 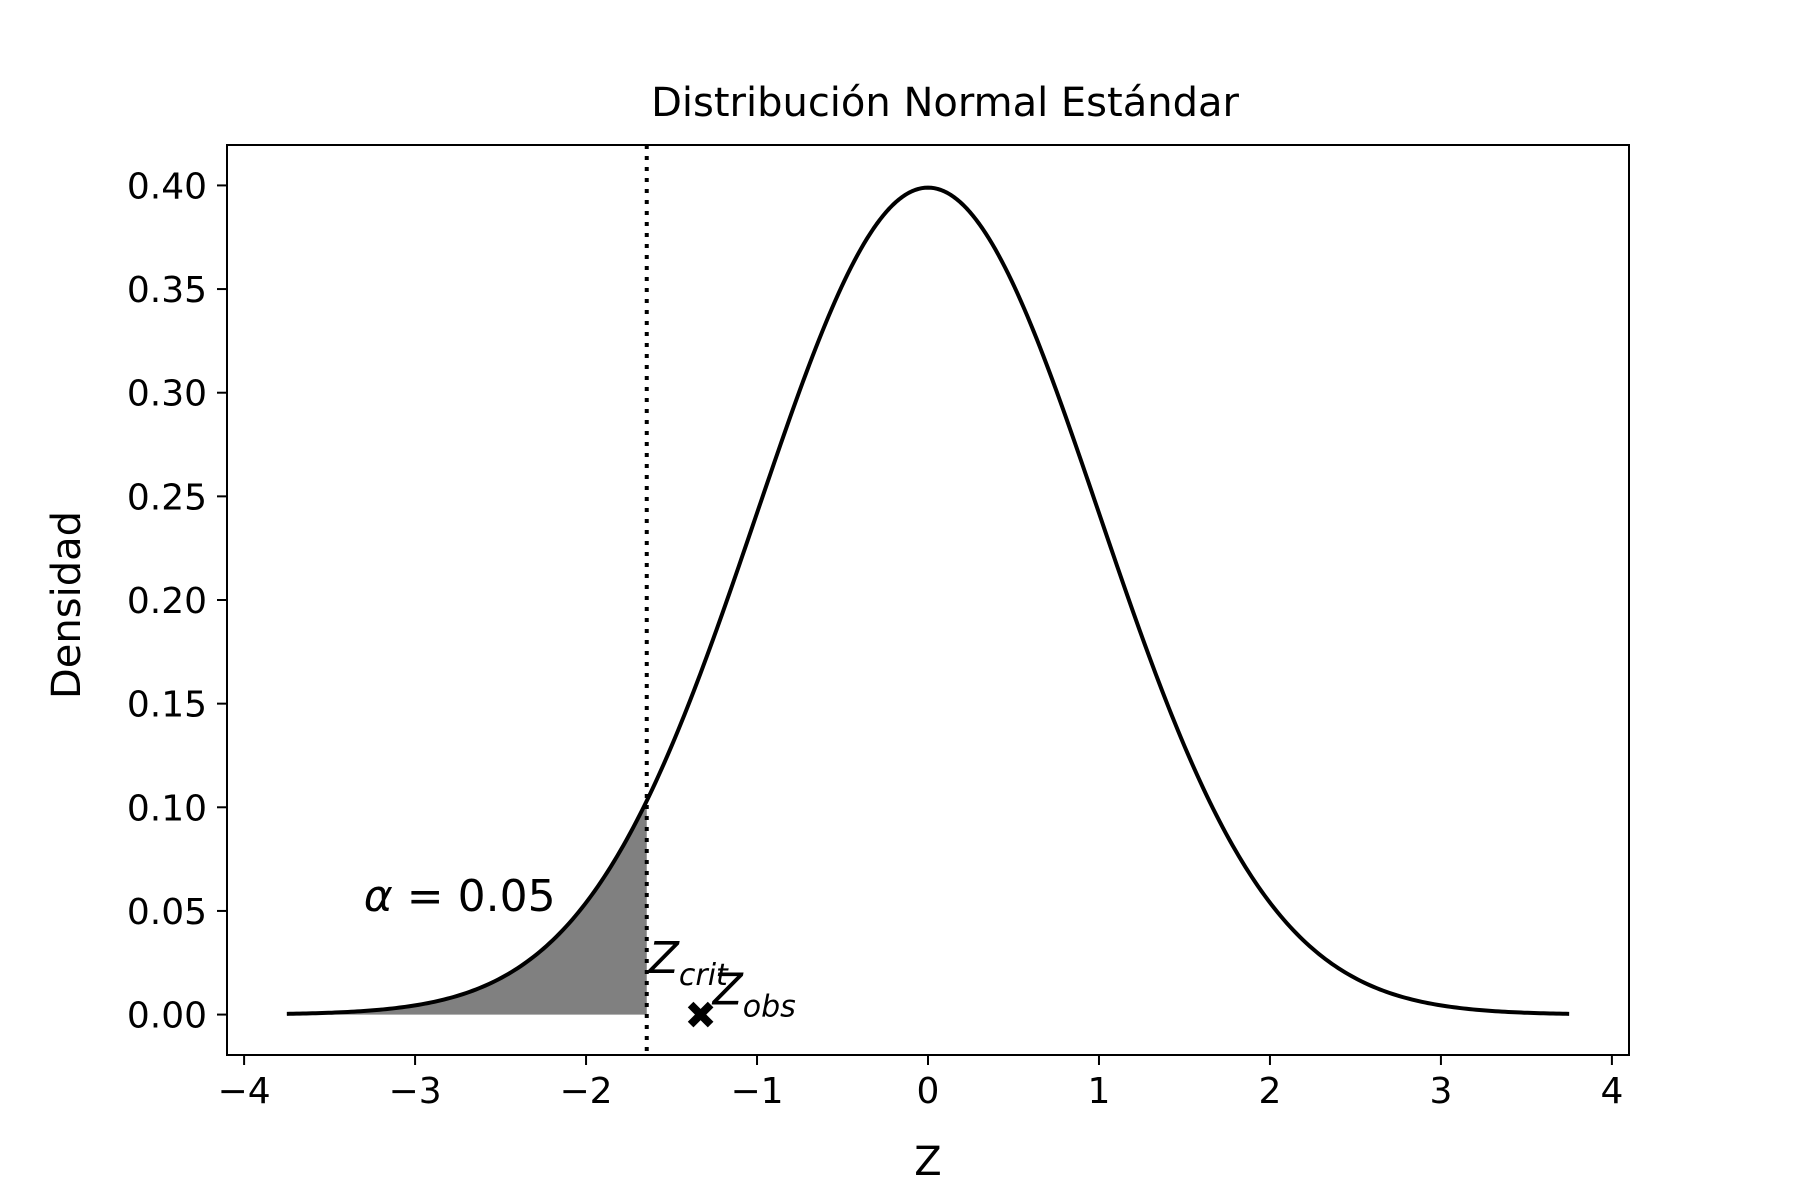 I want to click on y-tick-label: 0.00, so click(x=167, y=1016).